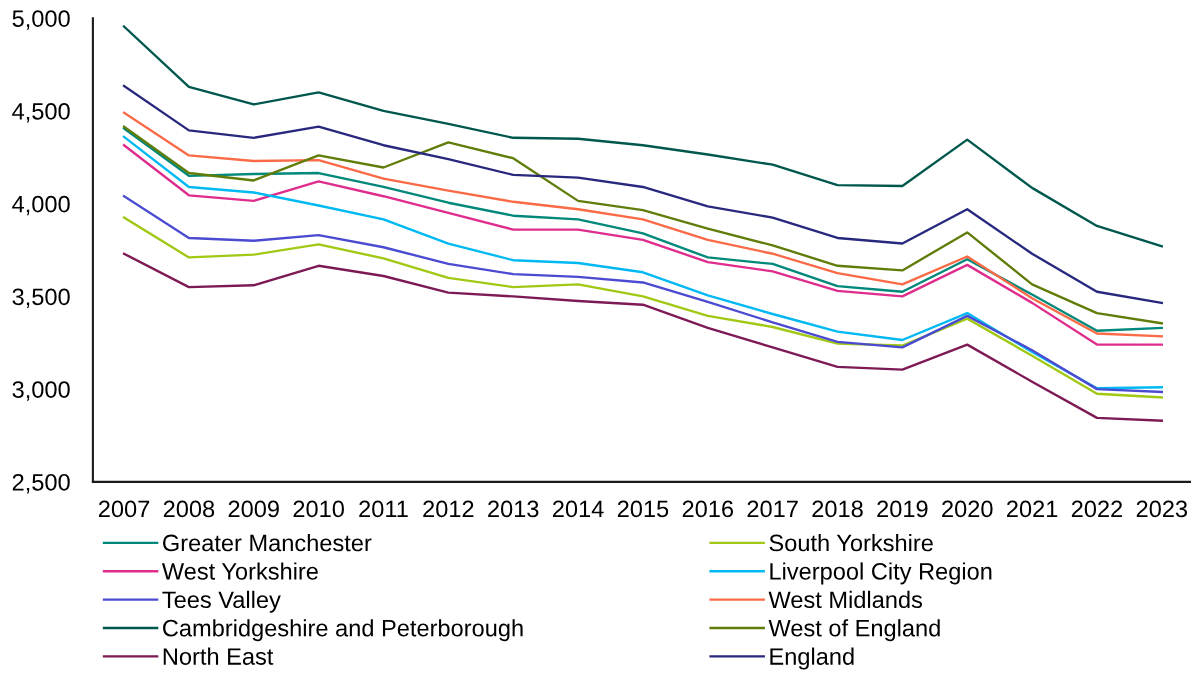 The height and width of the screenshot is (673, 1191). Describe the element at coordinates (189, 509) in the screenshot. I see `x-tick-label: 2008` at that location.